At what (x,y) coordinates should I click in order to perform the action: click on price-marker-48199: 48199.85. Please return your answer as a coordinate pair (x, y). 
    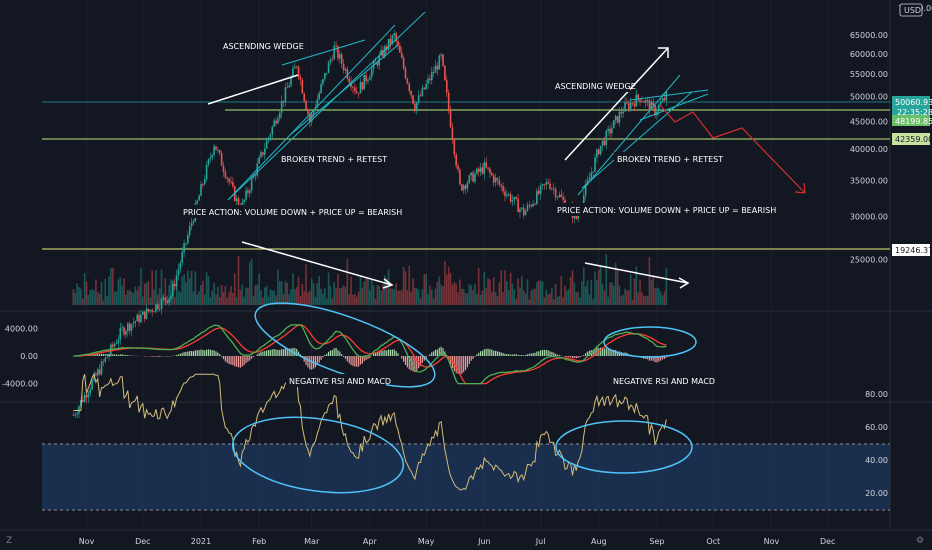
    Looking at the image, I should click on (912, 120).